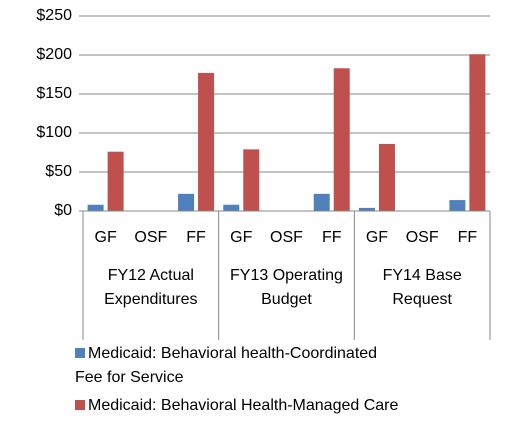 Image resolution: width=516 pixels, height=440 pixels. I want to click on group-label: FY13 Operating Budget, so click(286, 287).